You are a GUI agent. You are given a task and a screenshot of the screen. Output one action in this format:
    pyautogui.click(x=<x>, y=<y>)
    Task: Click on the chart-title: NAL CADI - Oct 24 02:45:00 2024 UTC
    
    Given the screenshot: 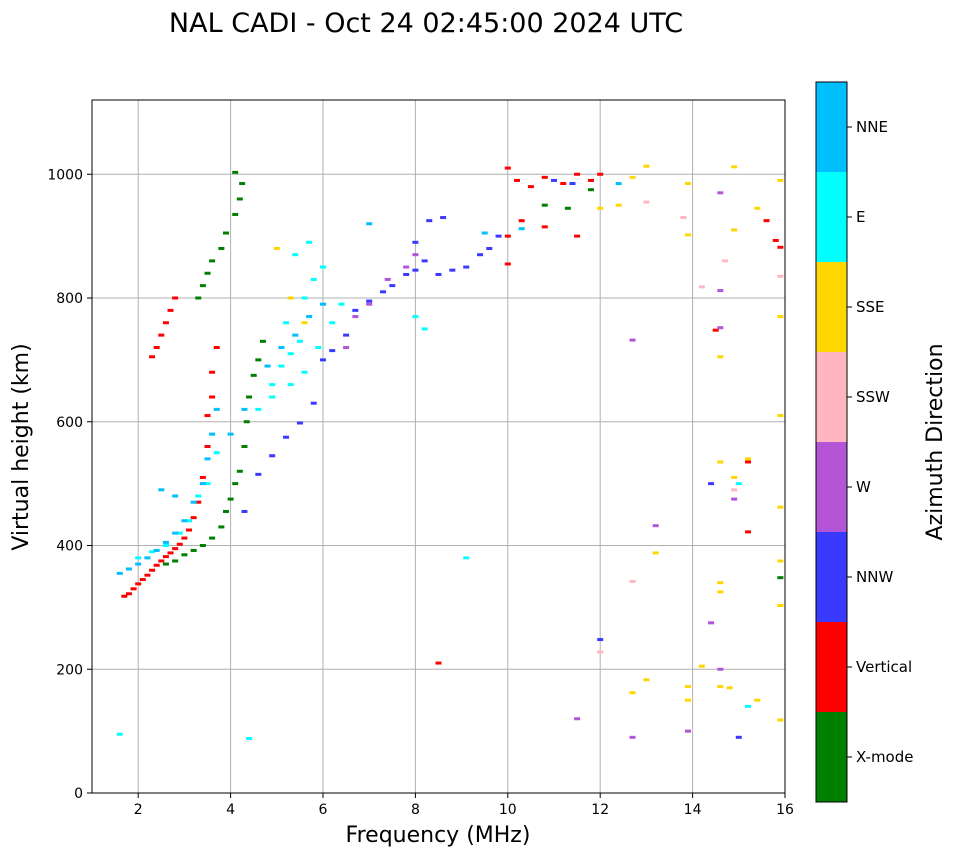 What is the action you would take?
    pyautogui.click(x=426, y=23)
    